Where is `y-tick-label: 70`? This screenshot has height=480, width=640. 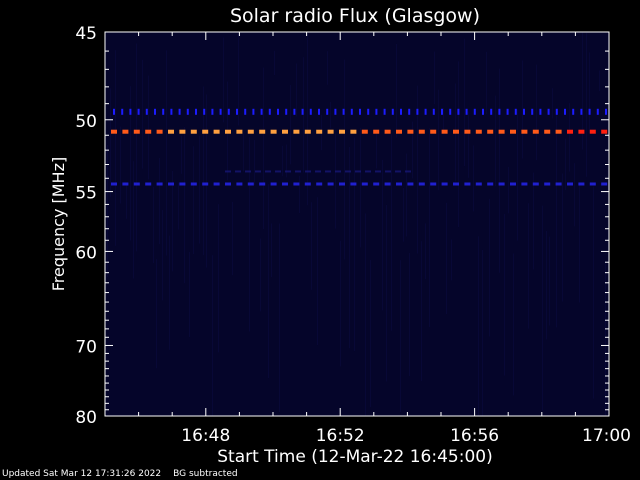
y-tick-label: 70 is located at coordinates (86, 347).